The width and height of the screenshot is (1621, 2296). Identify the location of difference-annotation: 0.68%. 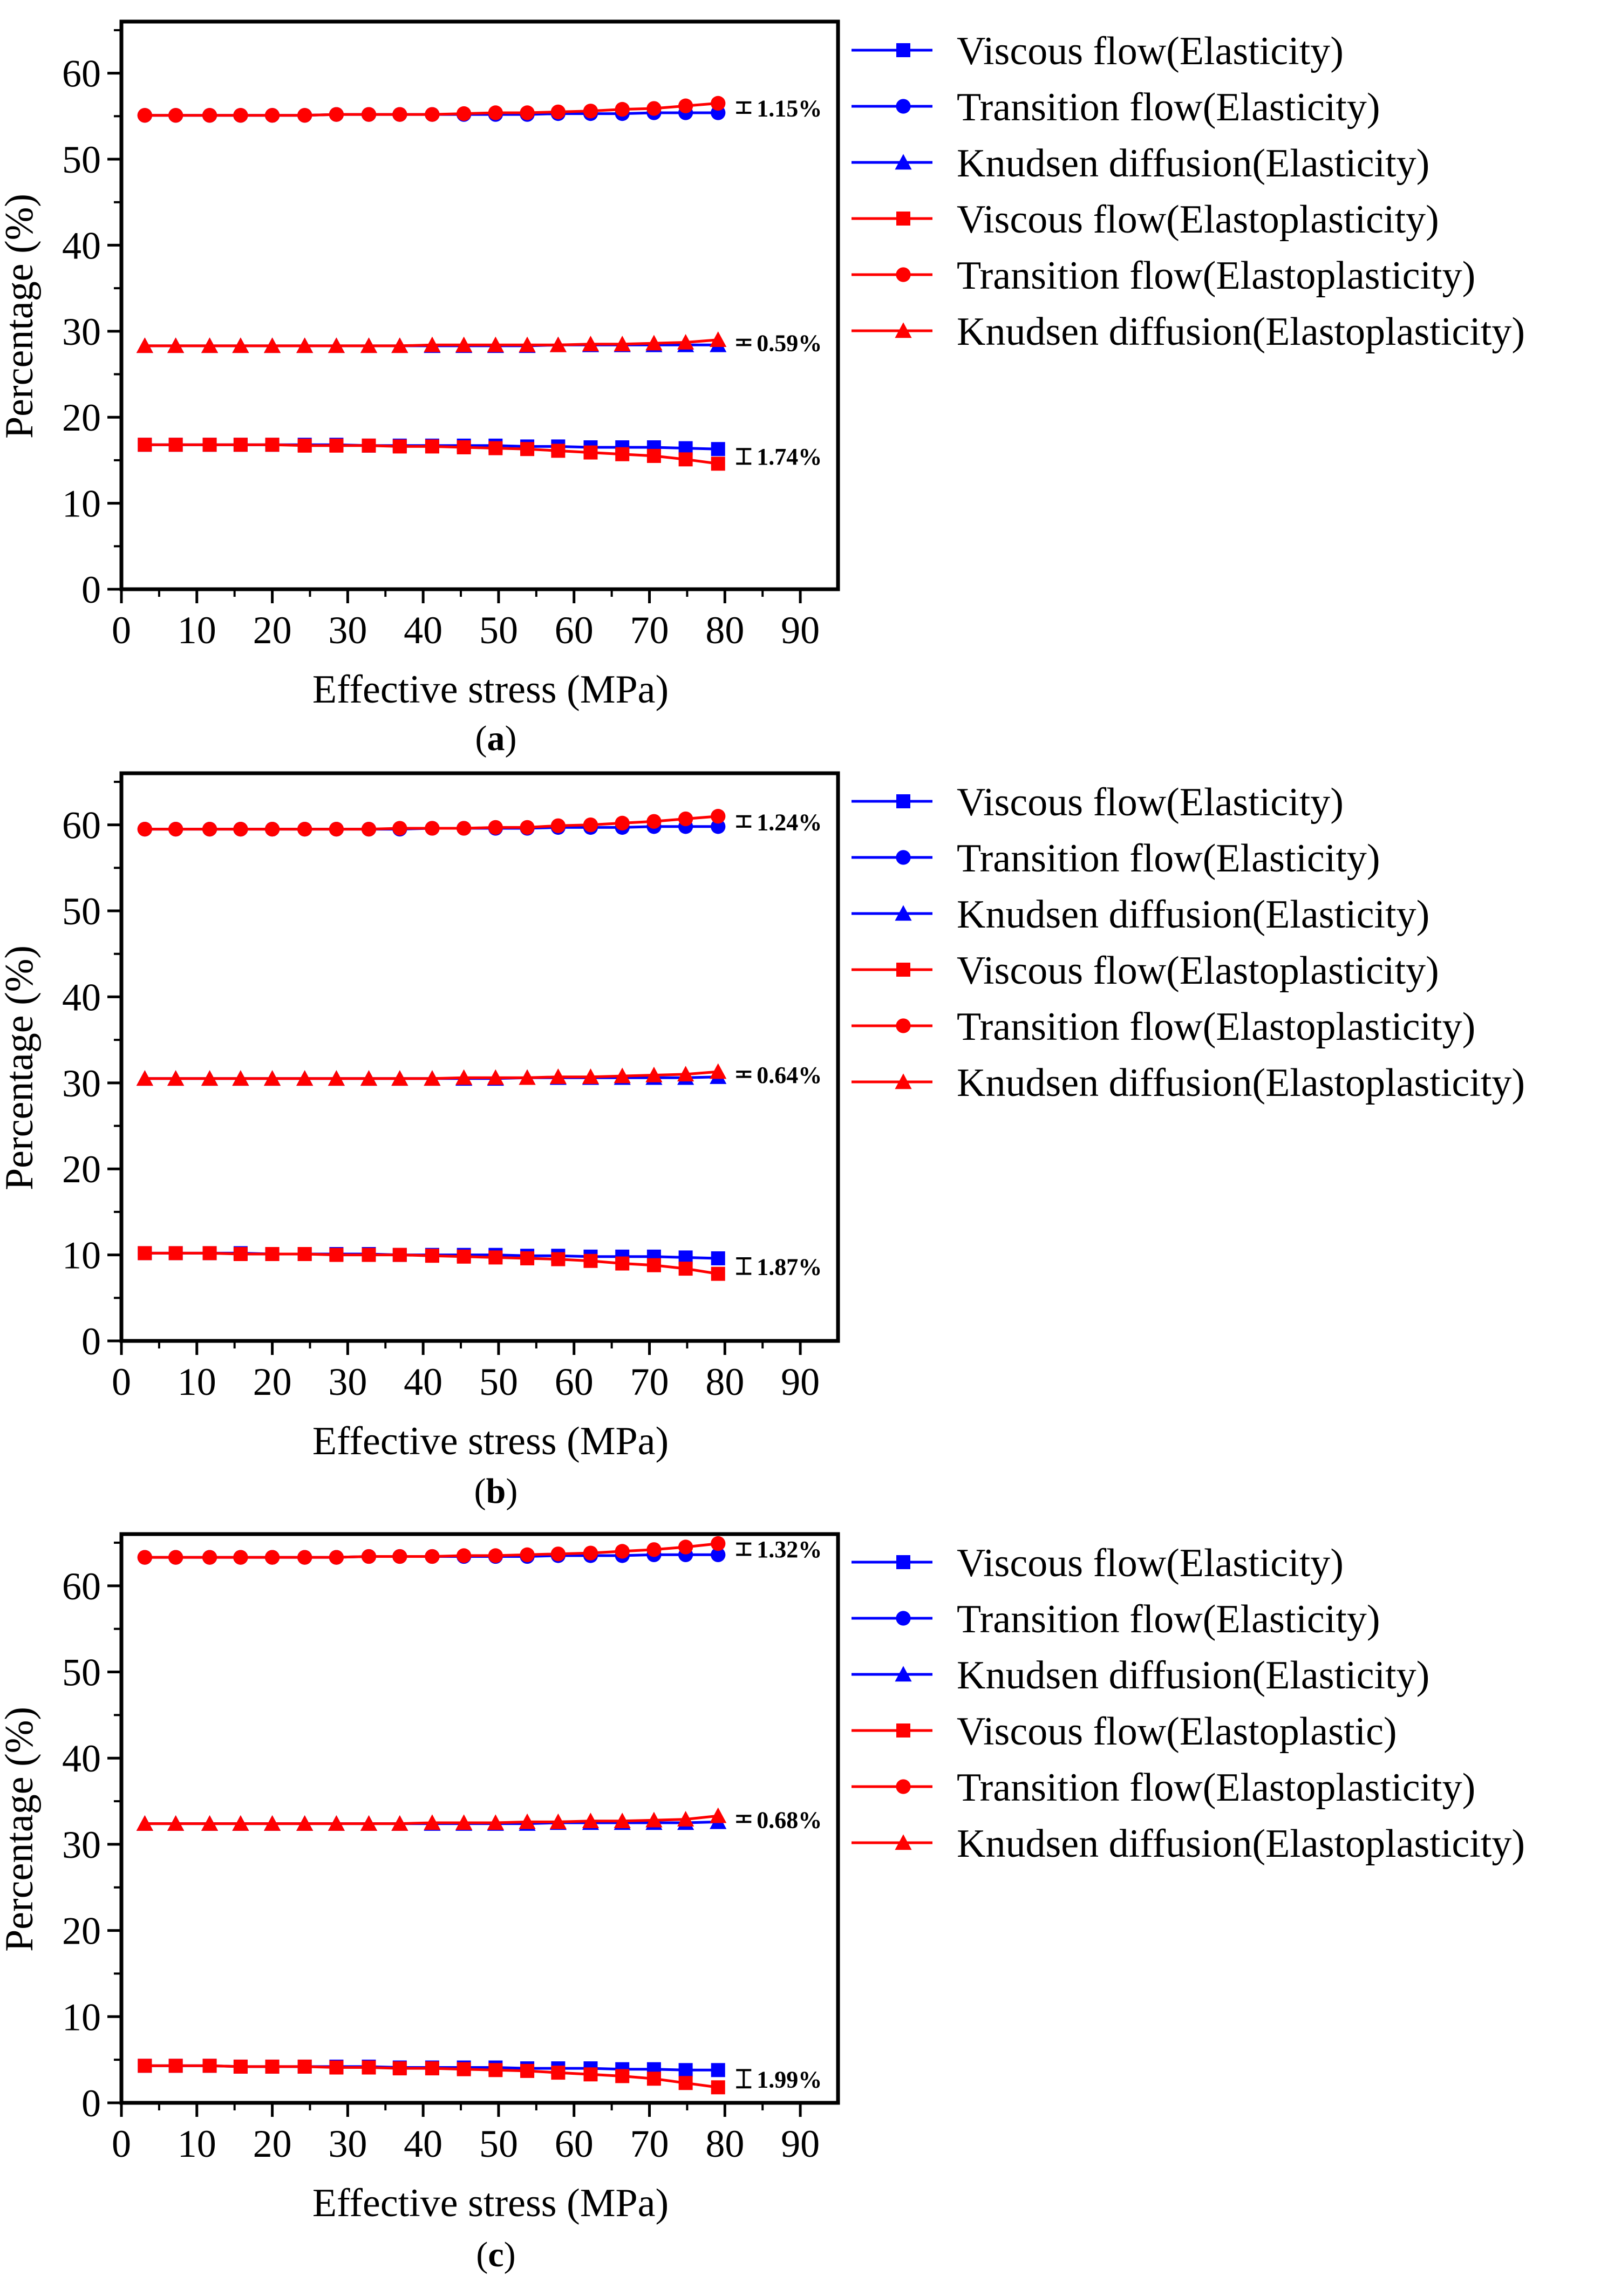
(789, 1821).